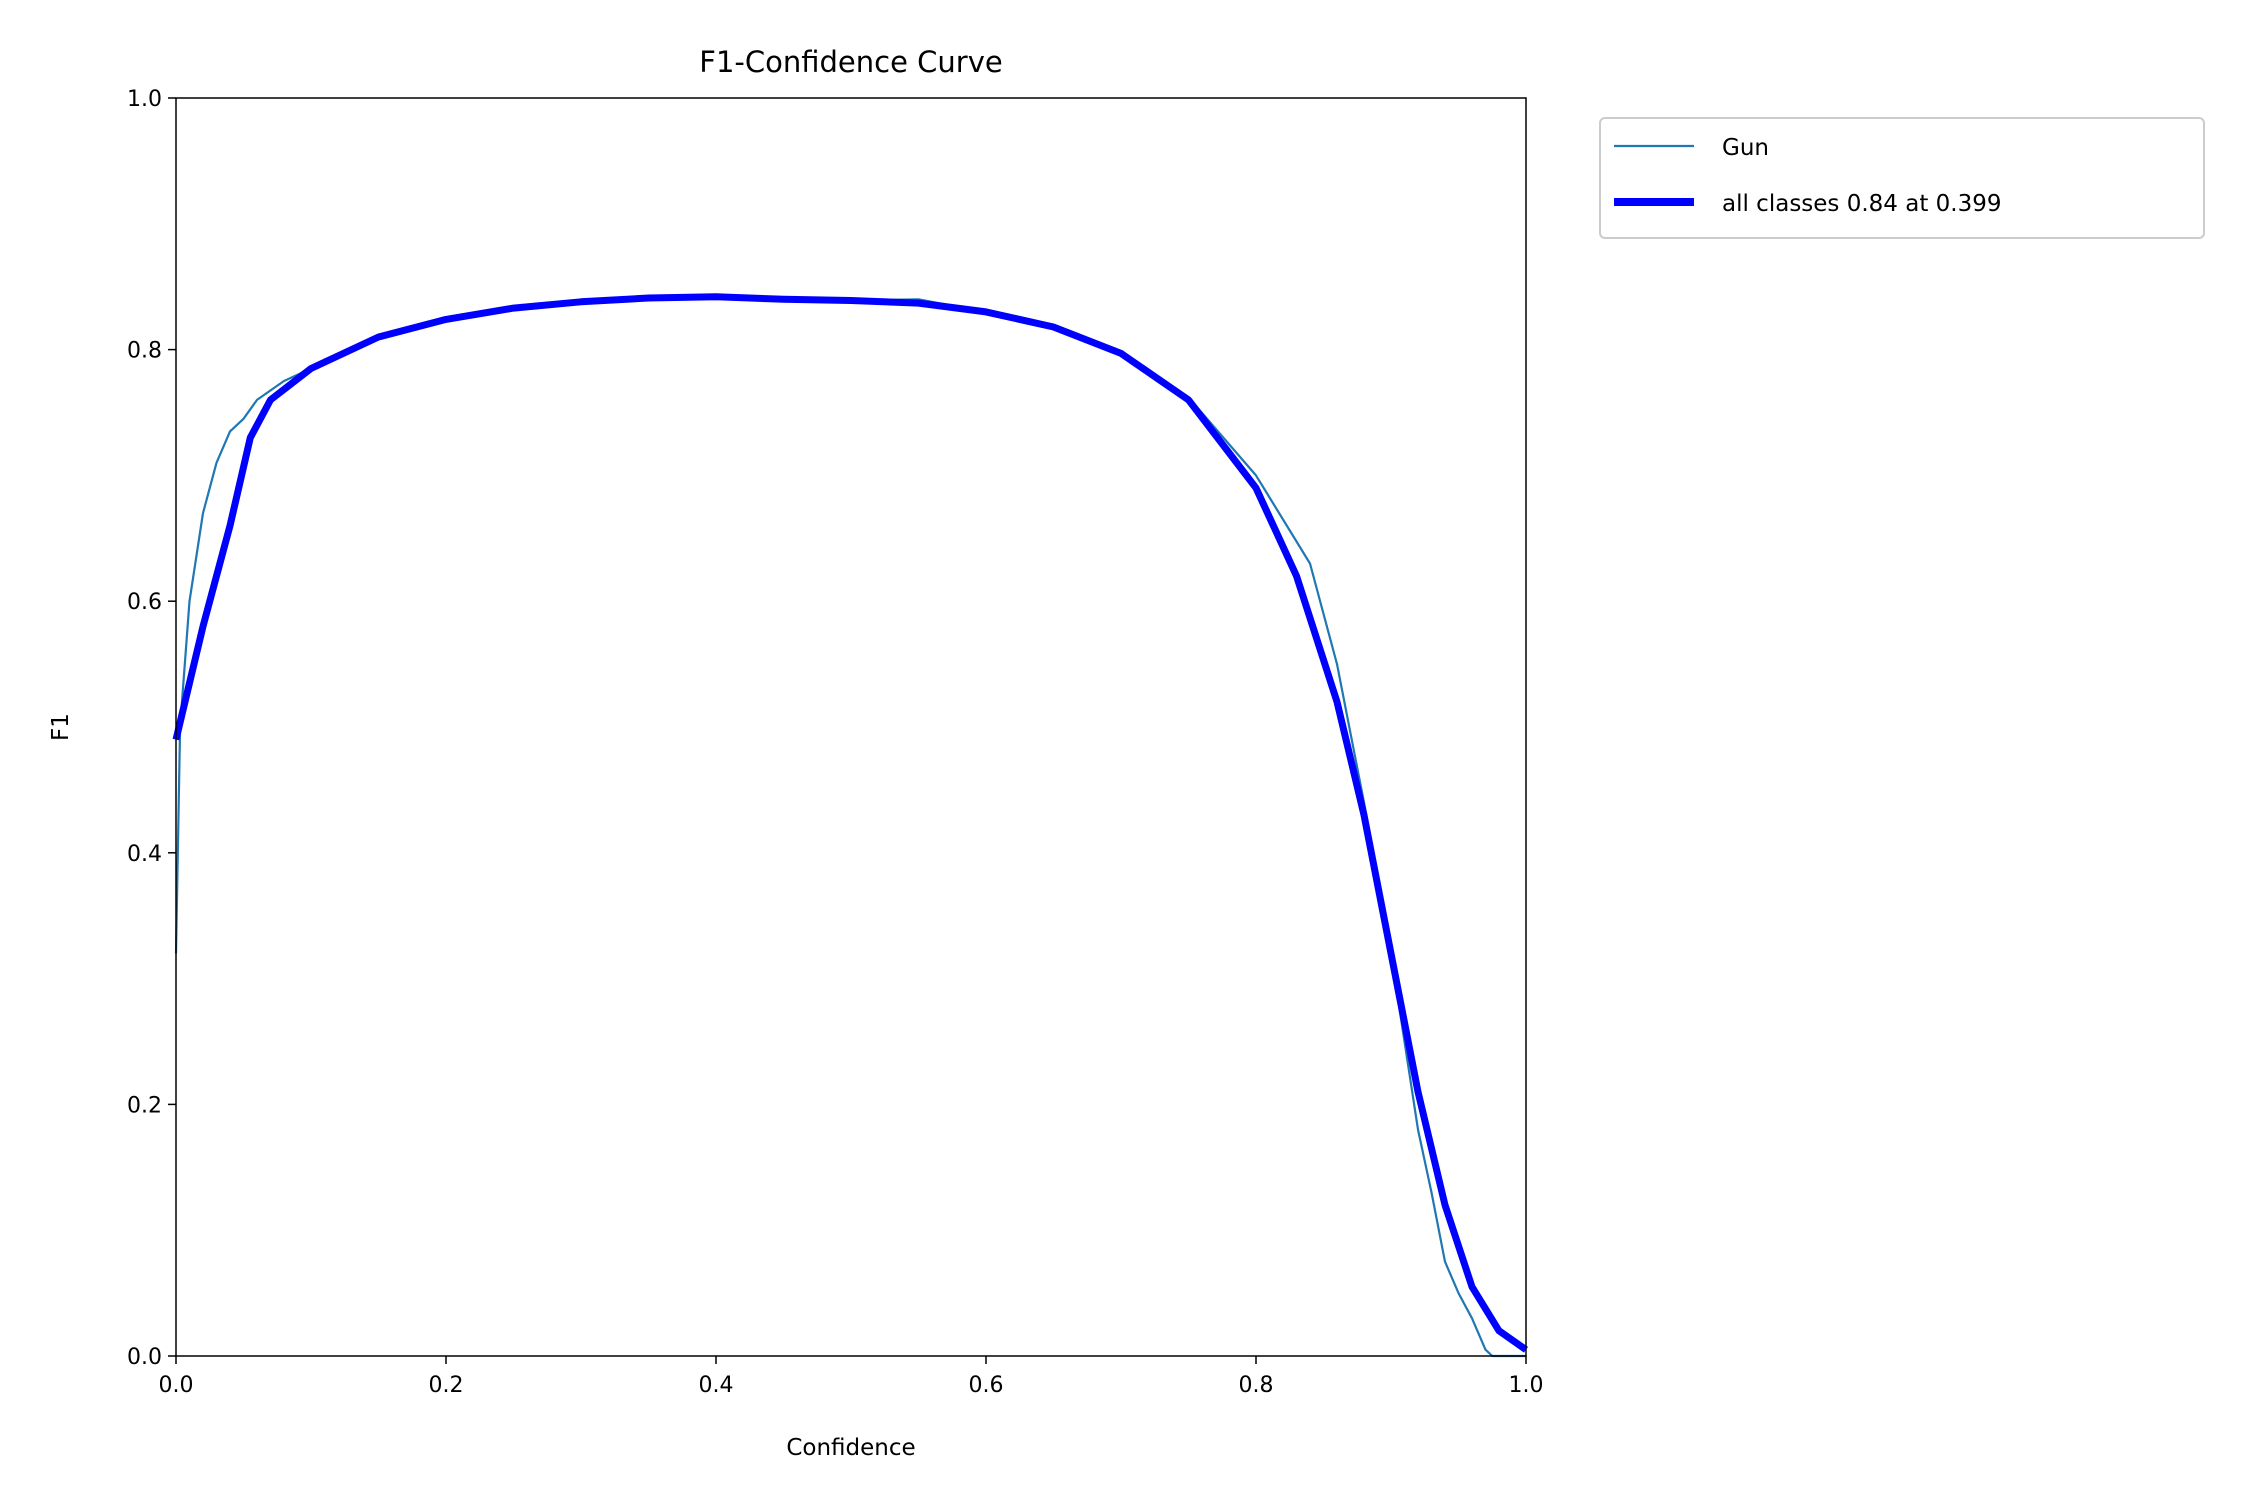 Image resolution: width=2250 pixels, height=1500 pixels. Describe the element at coordinates (986, 1385) in the screenshot. I see `x-tick-label: 0.6` at that location.